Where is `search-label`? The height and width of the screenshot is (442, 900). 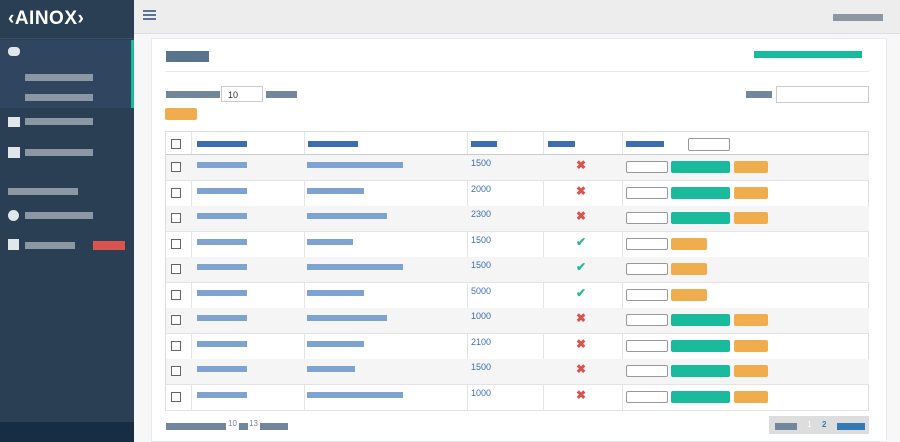
search-label is located at coordinates (759, 94).